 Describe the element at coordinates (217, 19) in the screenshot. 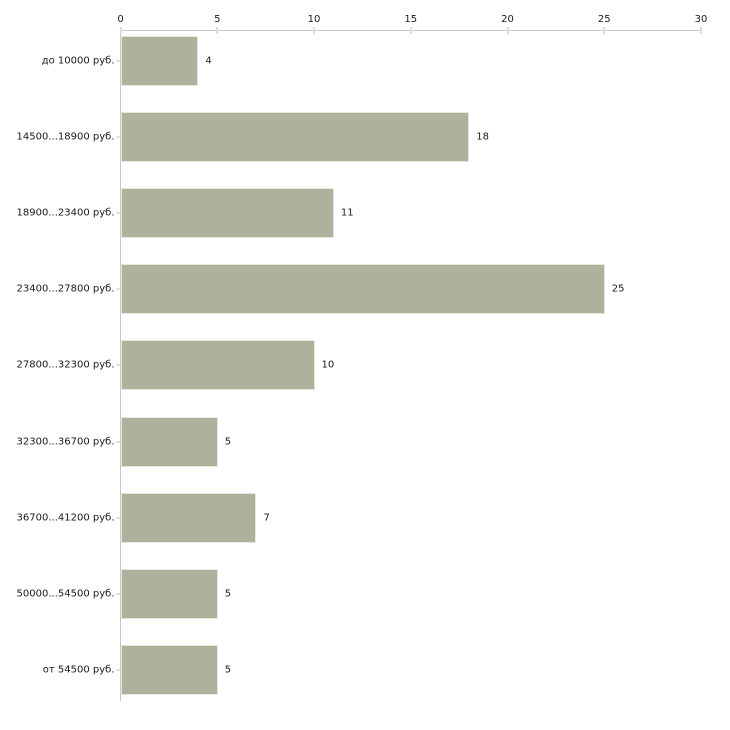

I see `x-tick-label: 5` at that location.